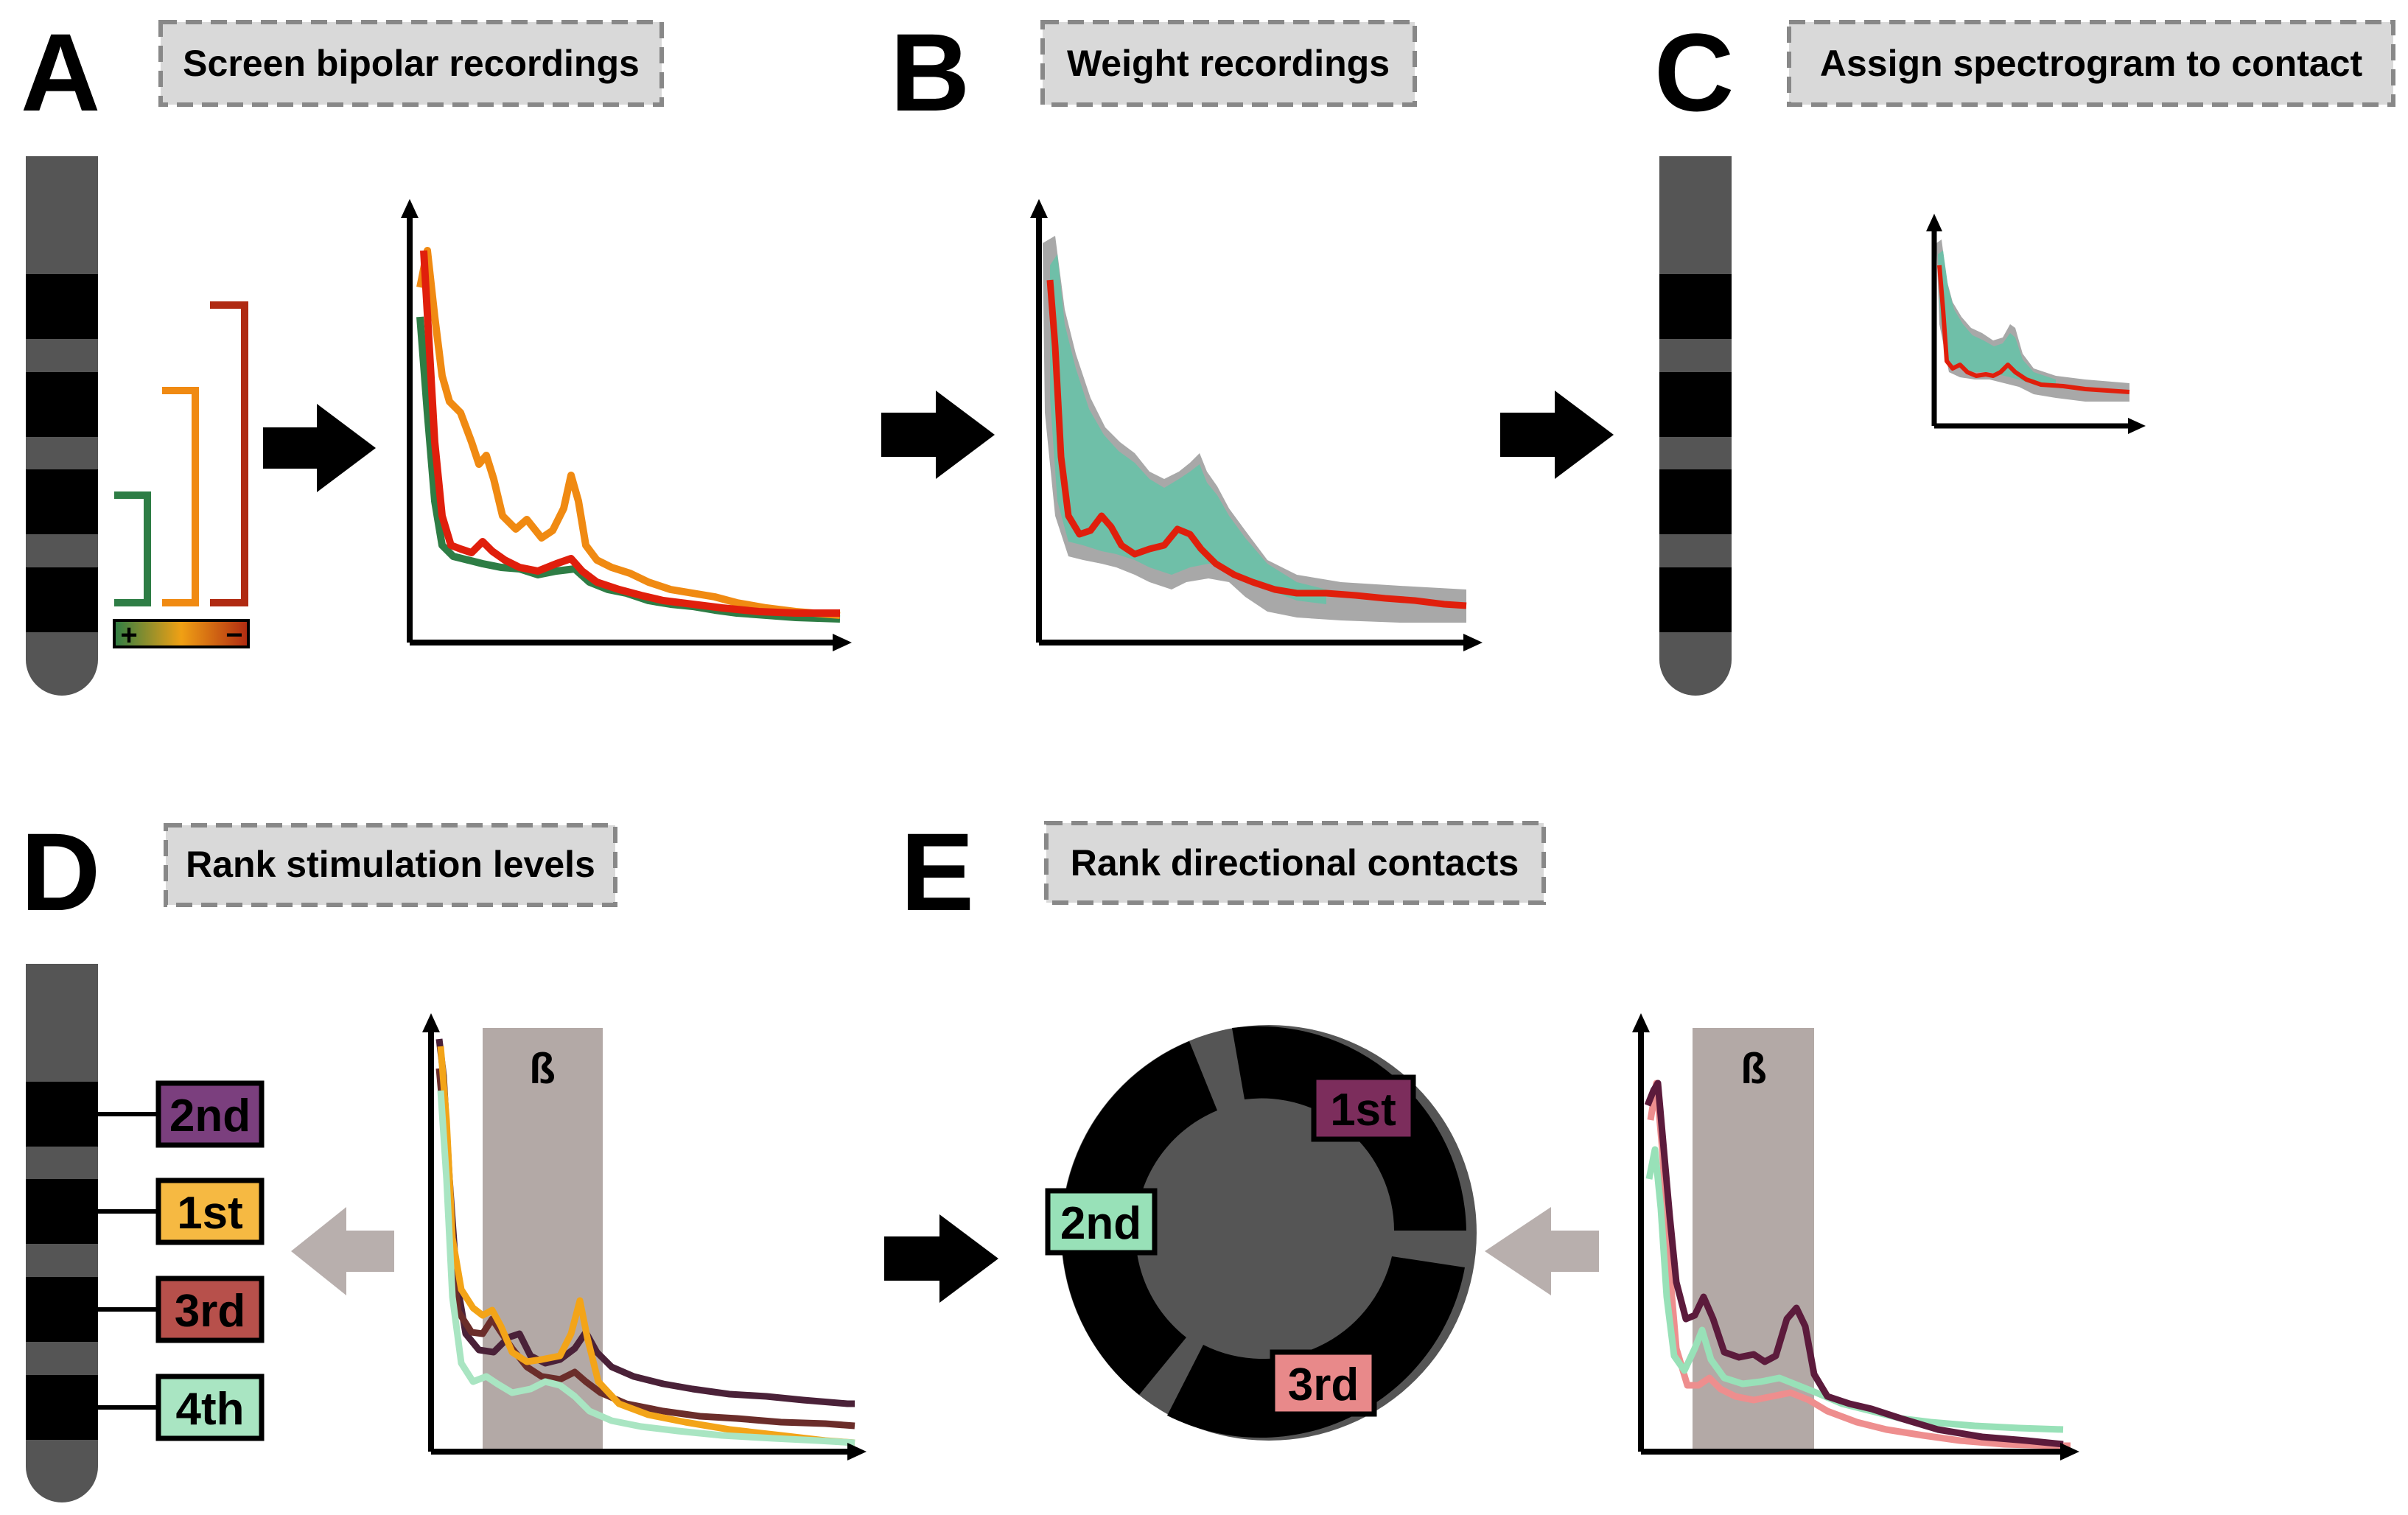 This screenshot has width=2408, height=1515. What do you see at coordinates (180, 497) in the screenshot?
I see `bracket-orange` at bounding box center [180, 497].